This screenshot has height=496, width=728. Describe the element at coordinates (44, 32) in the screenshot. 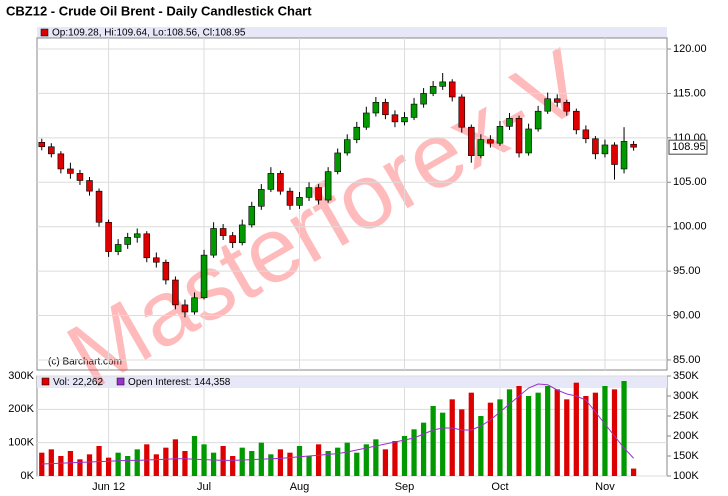

I see `ohlc-swatch` at that location.